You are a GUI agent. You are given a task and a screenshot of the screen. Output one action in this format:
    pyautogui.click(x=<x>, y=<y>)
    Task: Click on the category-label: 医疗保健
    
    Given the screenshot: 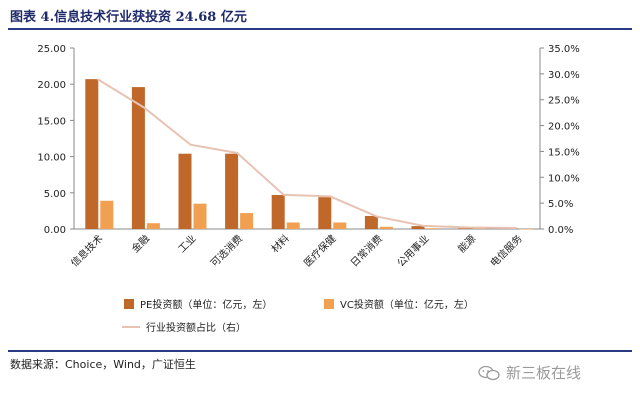 What is the action you would take?
    pyautogui.click(x=319, y=250)
    